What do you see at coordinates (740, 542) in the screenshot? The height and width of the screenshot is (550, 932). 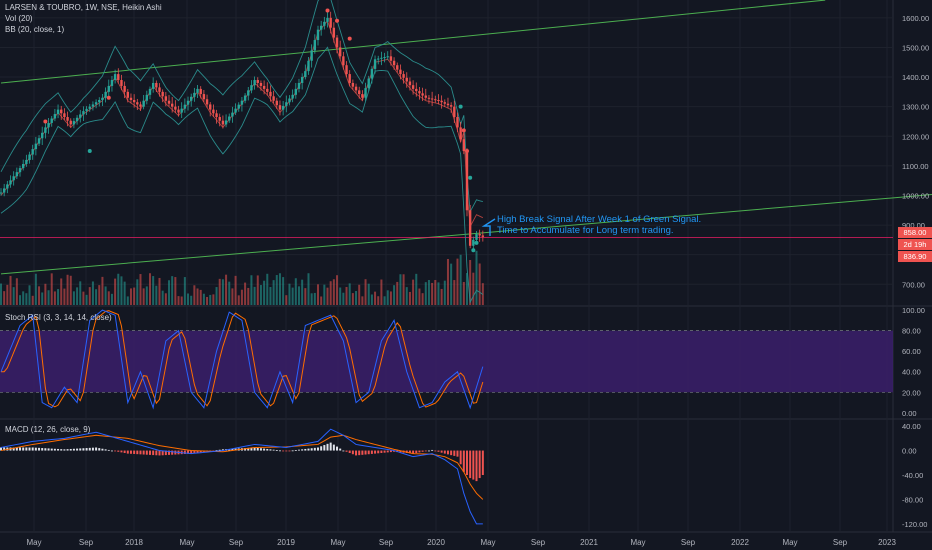 I see `time-tick-label: 2022` at bounding box center [740, 542].